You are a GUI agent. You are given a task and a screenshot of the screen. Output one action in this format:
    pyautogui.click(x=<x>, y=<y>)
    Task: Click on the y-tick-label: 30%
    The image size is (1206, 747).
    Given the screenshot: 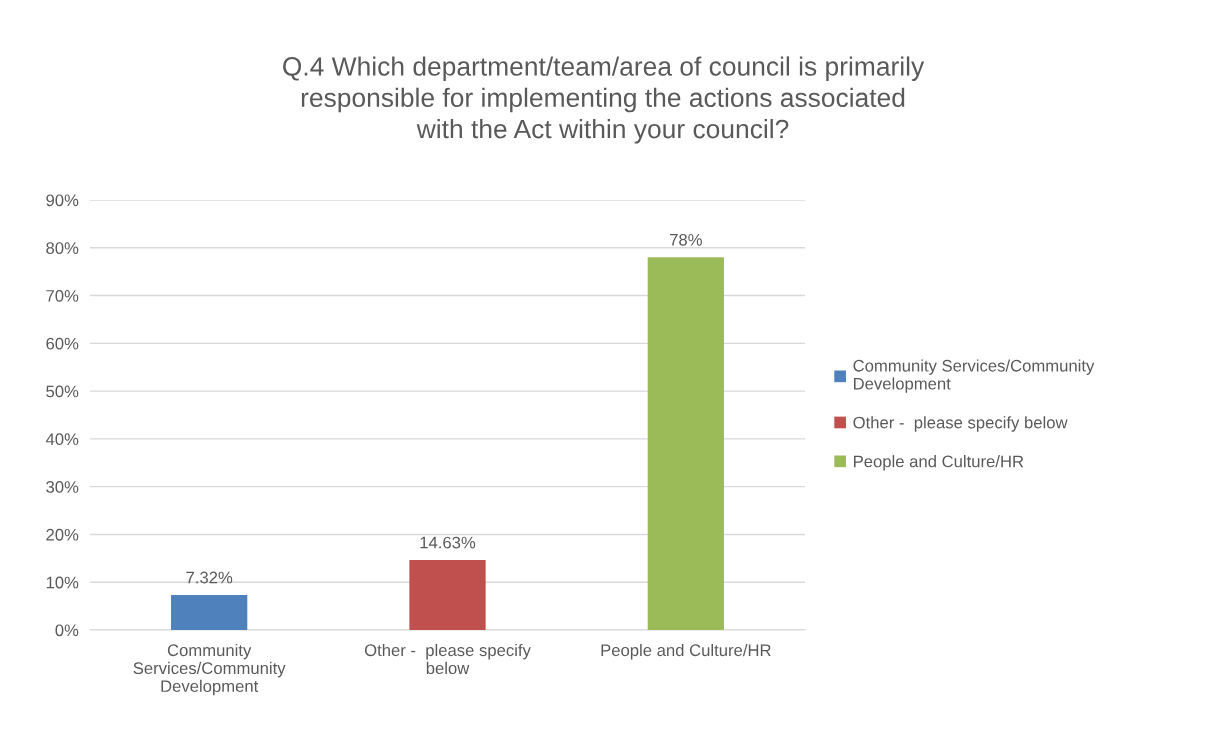 What is the action you would take?
    pyautogui.click(x=62, y=487)
    